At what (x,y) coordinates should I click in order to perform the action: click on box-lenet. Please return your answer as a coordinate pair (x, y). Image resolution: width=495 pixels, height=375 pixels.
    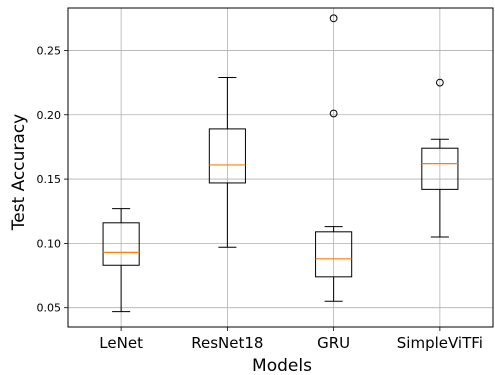
    Looking at the image, I should click on (121, 260).